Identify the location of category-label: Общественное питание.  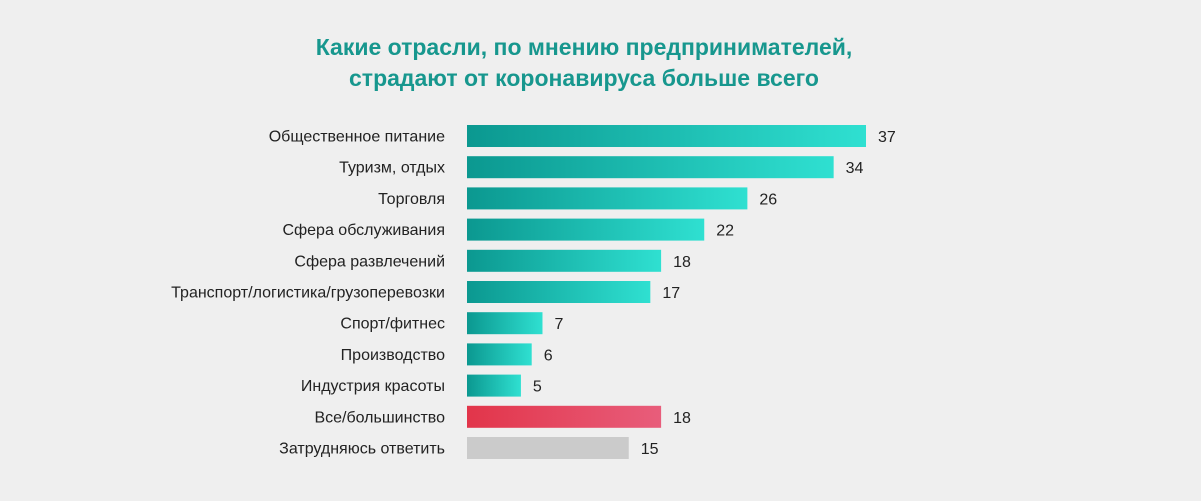
(357, 137).